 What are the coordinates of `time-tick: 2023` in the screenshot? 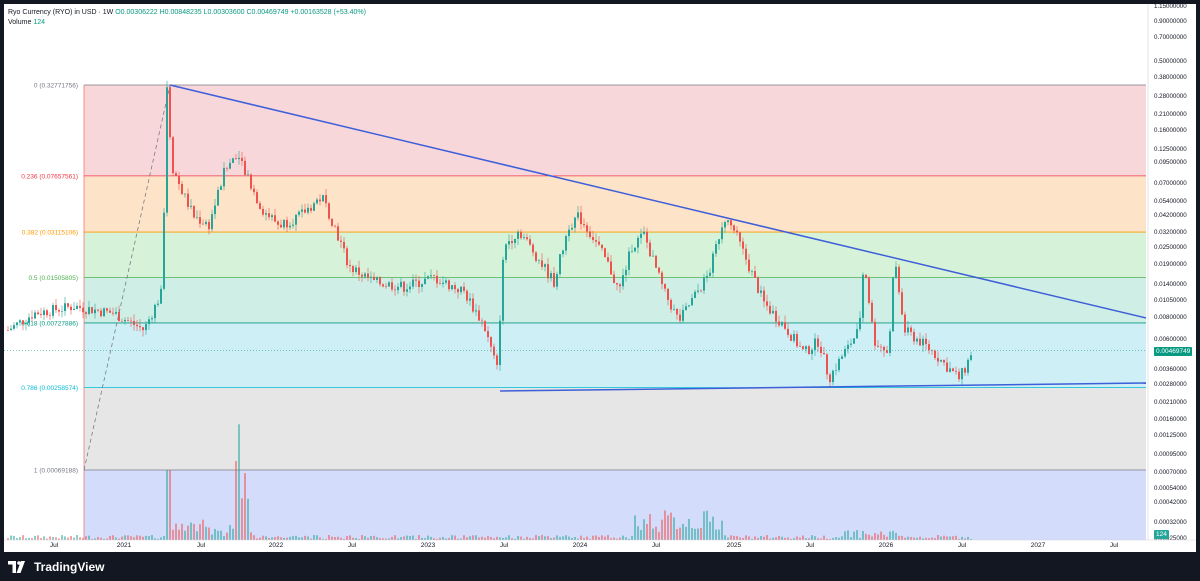 It's located at (428, 545).